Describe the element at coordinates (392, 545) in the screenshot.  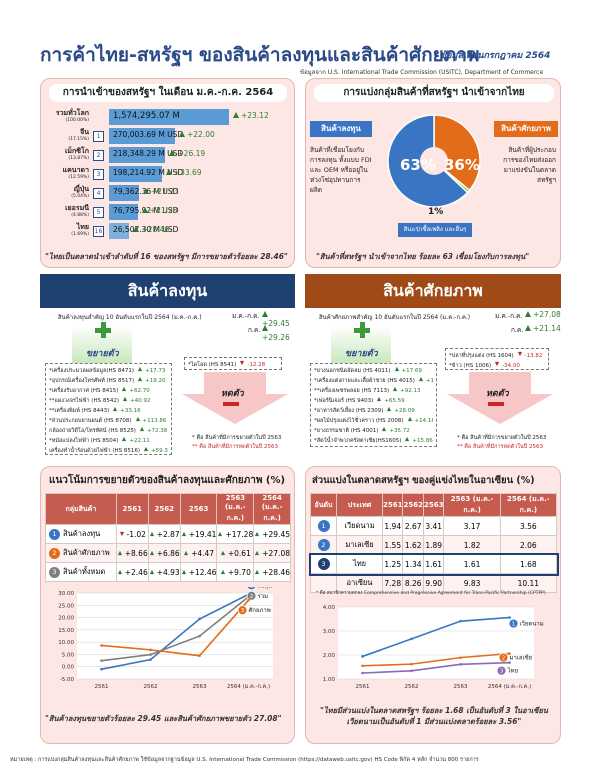
I see `share-value: 1.55` at that location.